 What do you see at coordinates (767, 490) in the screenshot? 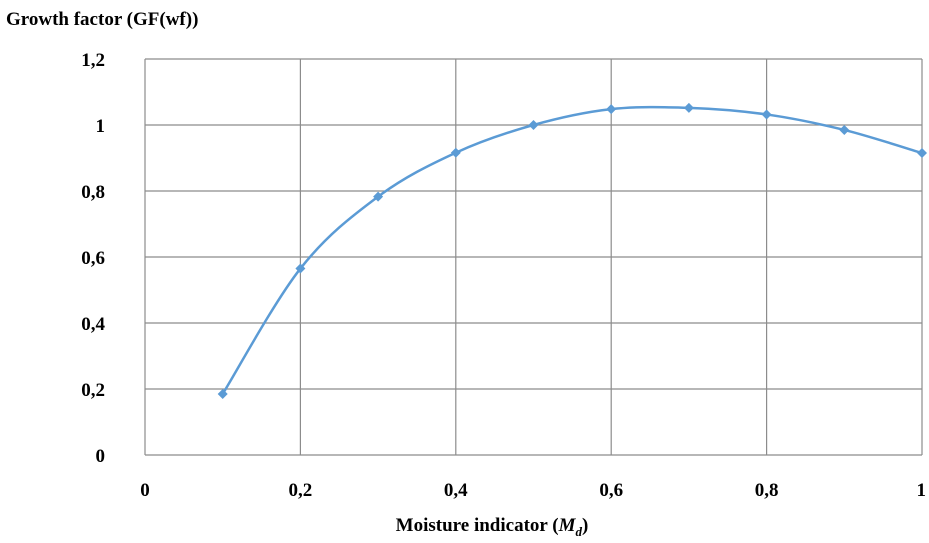
I see `x-tick-label: 0,8` at bounding box center [767, 490].